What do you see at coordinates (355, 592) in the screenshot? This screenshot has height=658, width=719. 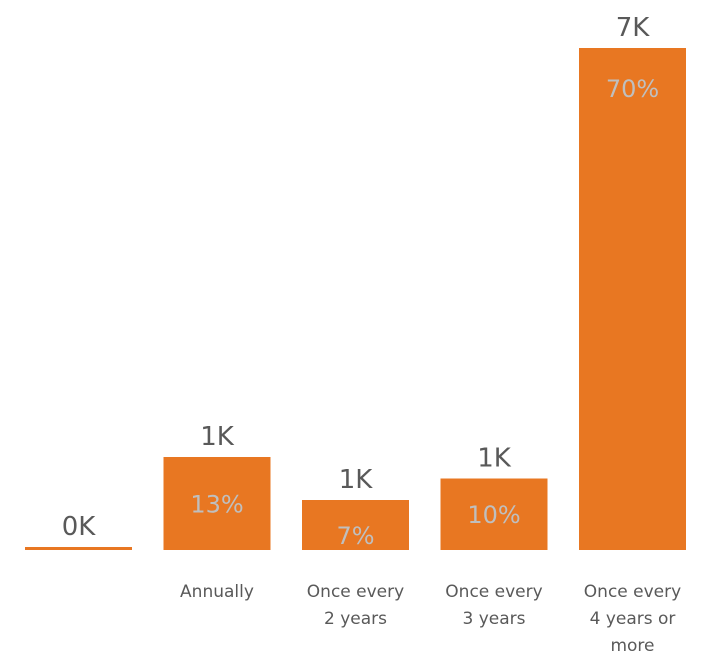 I see `category-label-2-line-0: Once every` at bounding box center [355, 592].